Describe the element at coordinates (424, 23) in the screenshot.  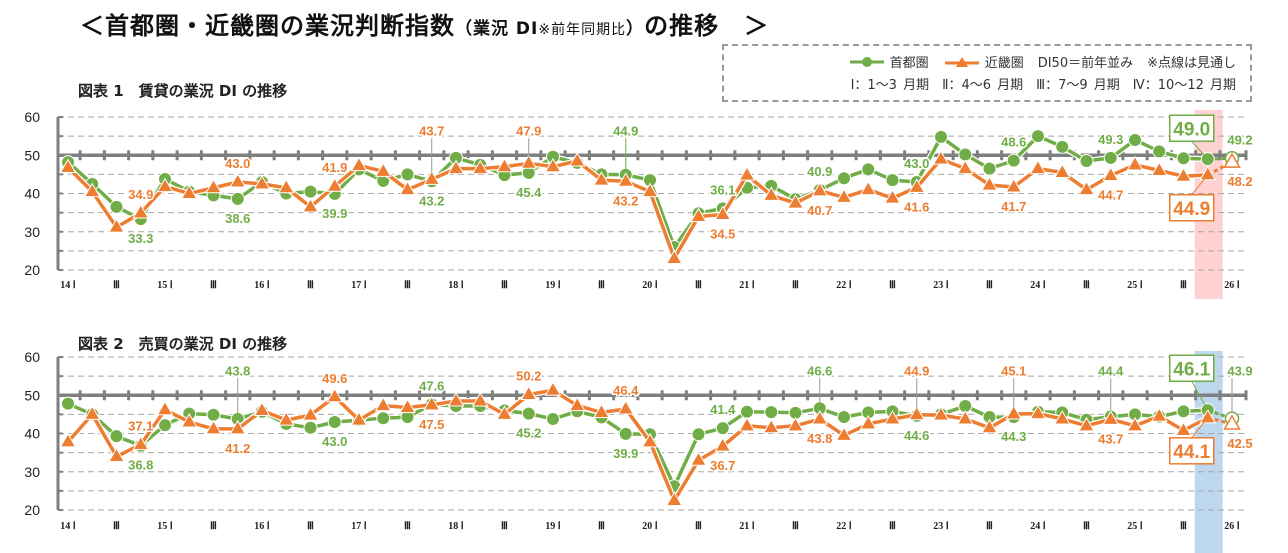
I see `page-title: ＜首都圏・近畿圏の業況判断指数（業況 DI※前年同期比）の推移 ＞` at that location.